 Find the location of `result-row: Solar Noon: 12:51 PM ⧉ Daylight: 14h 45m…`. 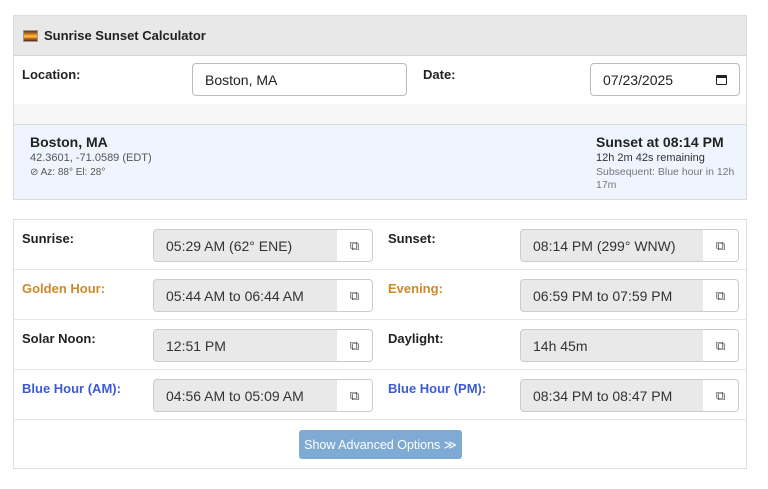

result-row: Solar Noon: 12:51 PM ⧉ Daylight: 14h 45m… is located at coordinates (380, 345).